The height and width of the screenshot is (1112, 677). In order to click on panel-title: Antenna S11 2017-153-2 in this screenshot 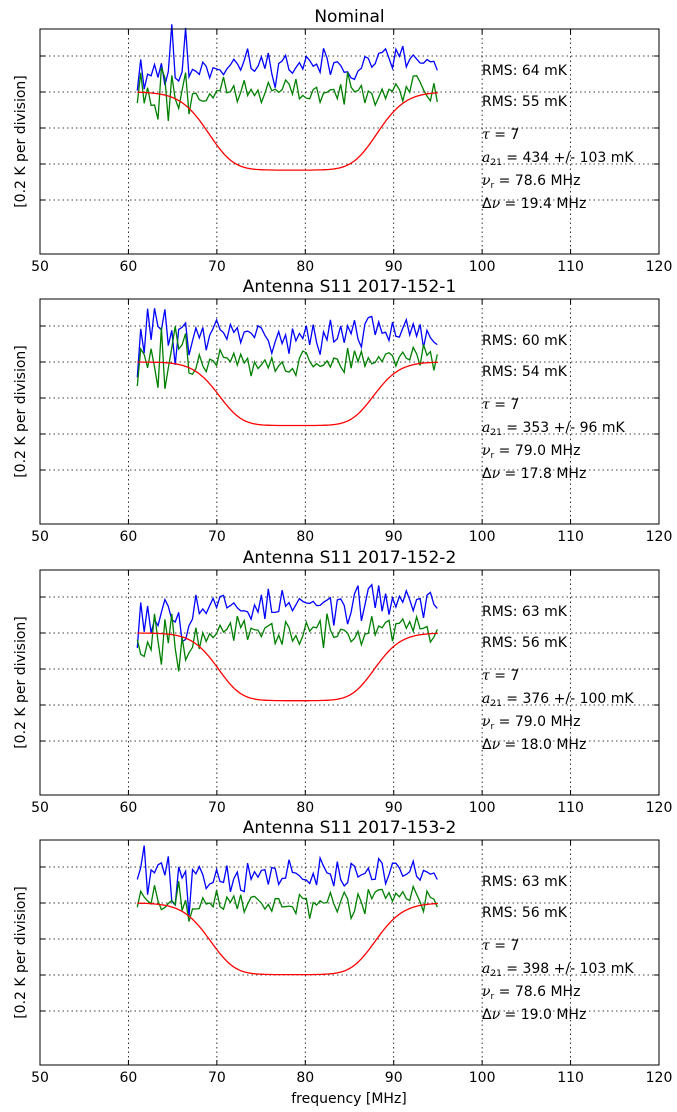, I will do `click(350, 828)`.